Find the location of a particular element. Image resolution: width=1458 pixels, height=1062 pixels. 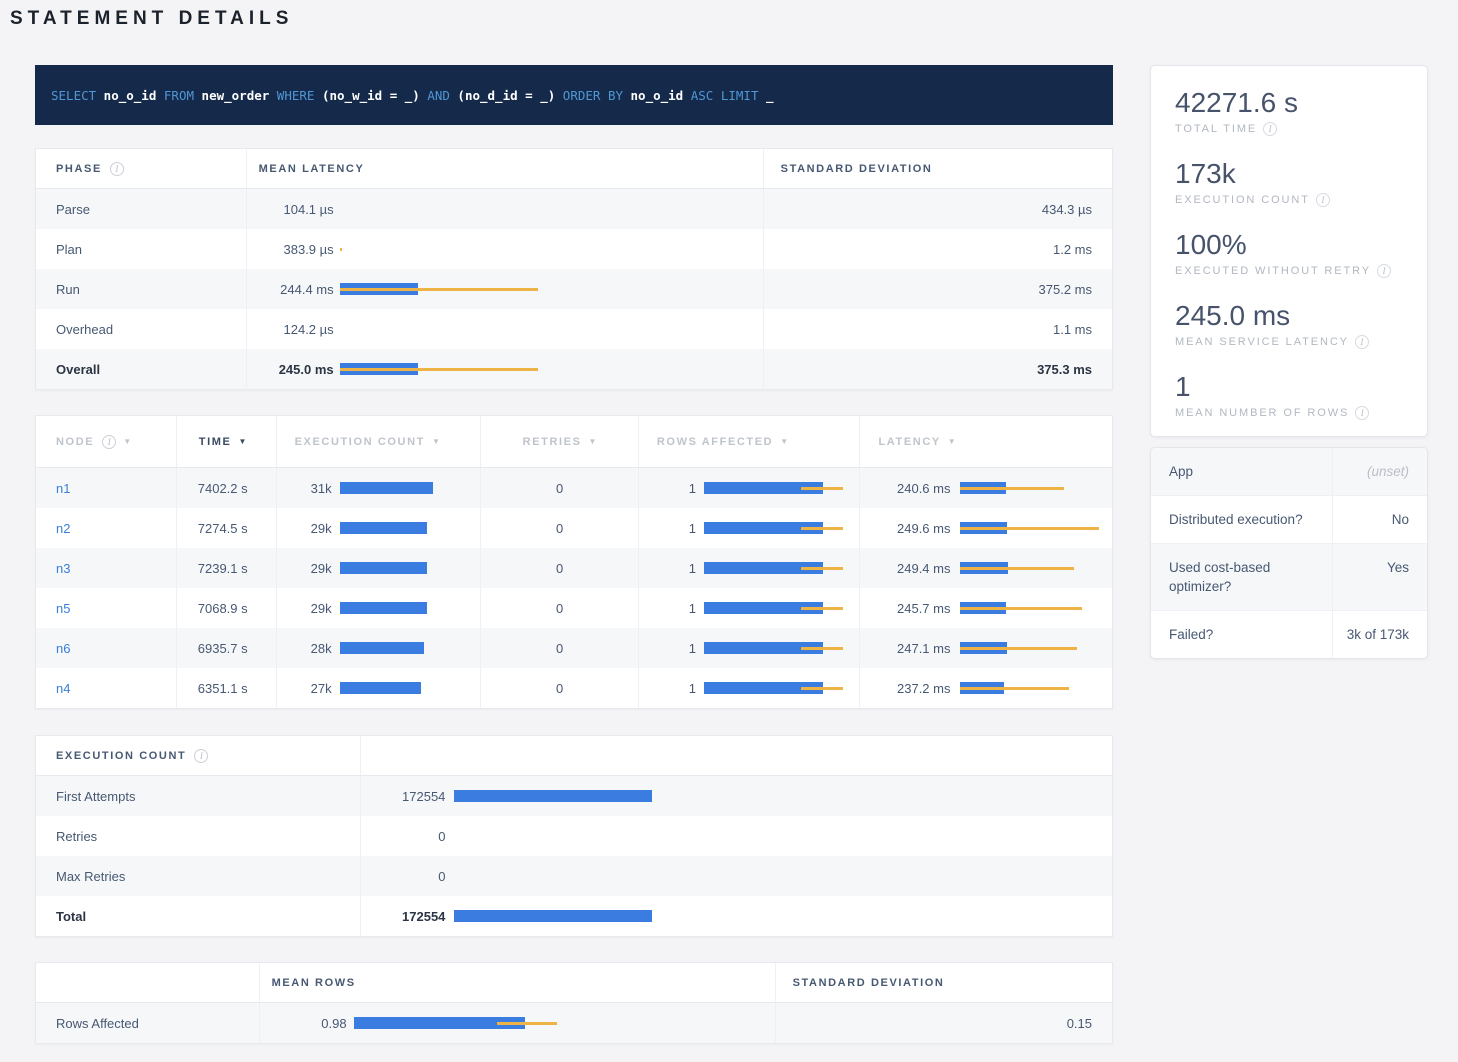

phase-row-run: Run 244.4 ms 375.2 ms is located at coordinates (574, 289).